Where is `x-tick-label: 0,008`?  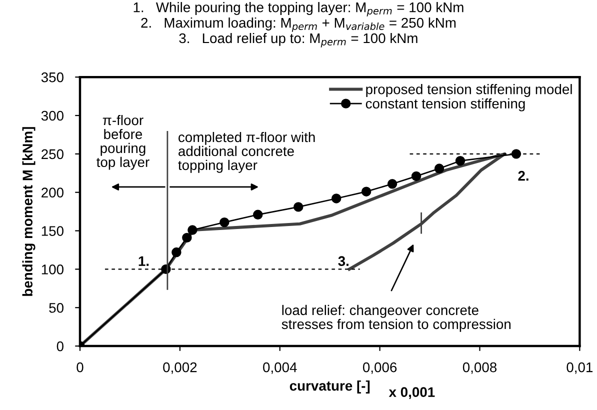 x-tick-label: 0,008 is located at coordinates (479, 368).